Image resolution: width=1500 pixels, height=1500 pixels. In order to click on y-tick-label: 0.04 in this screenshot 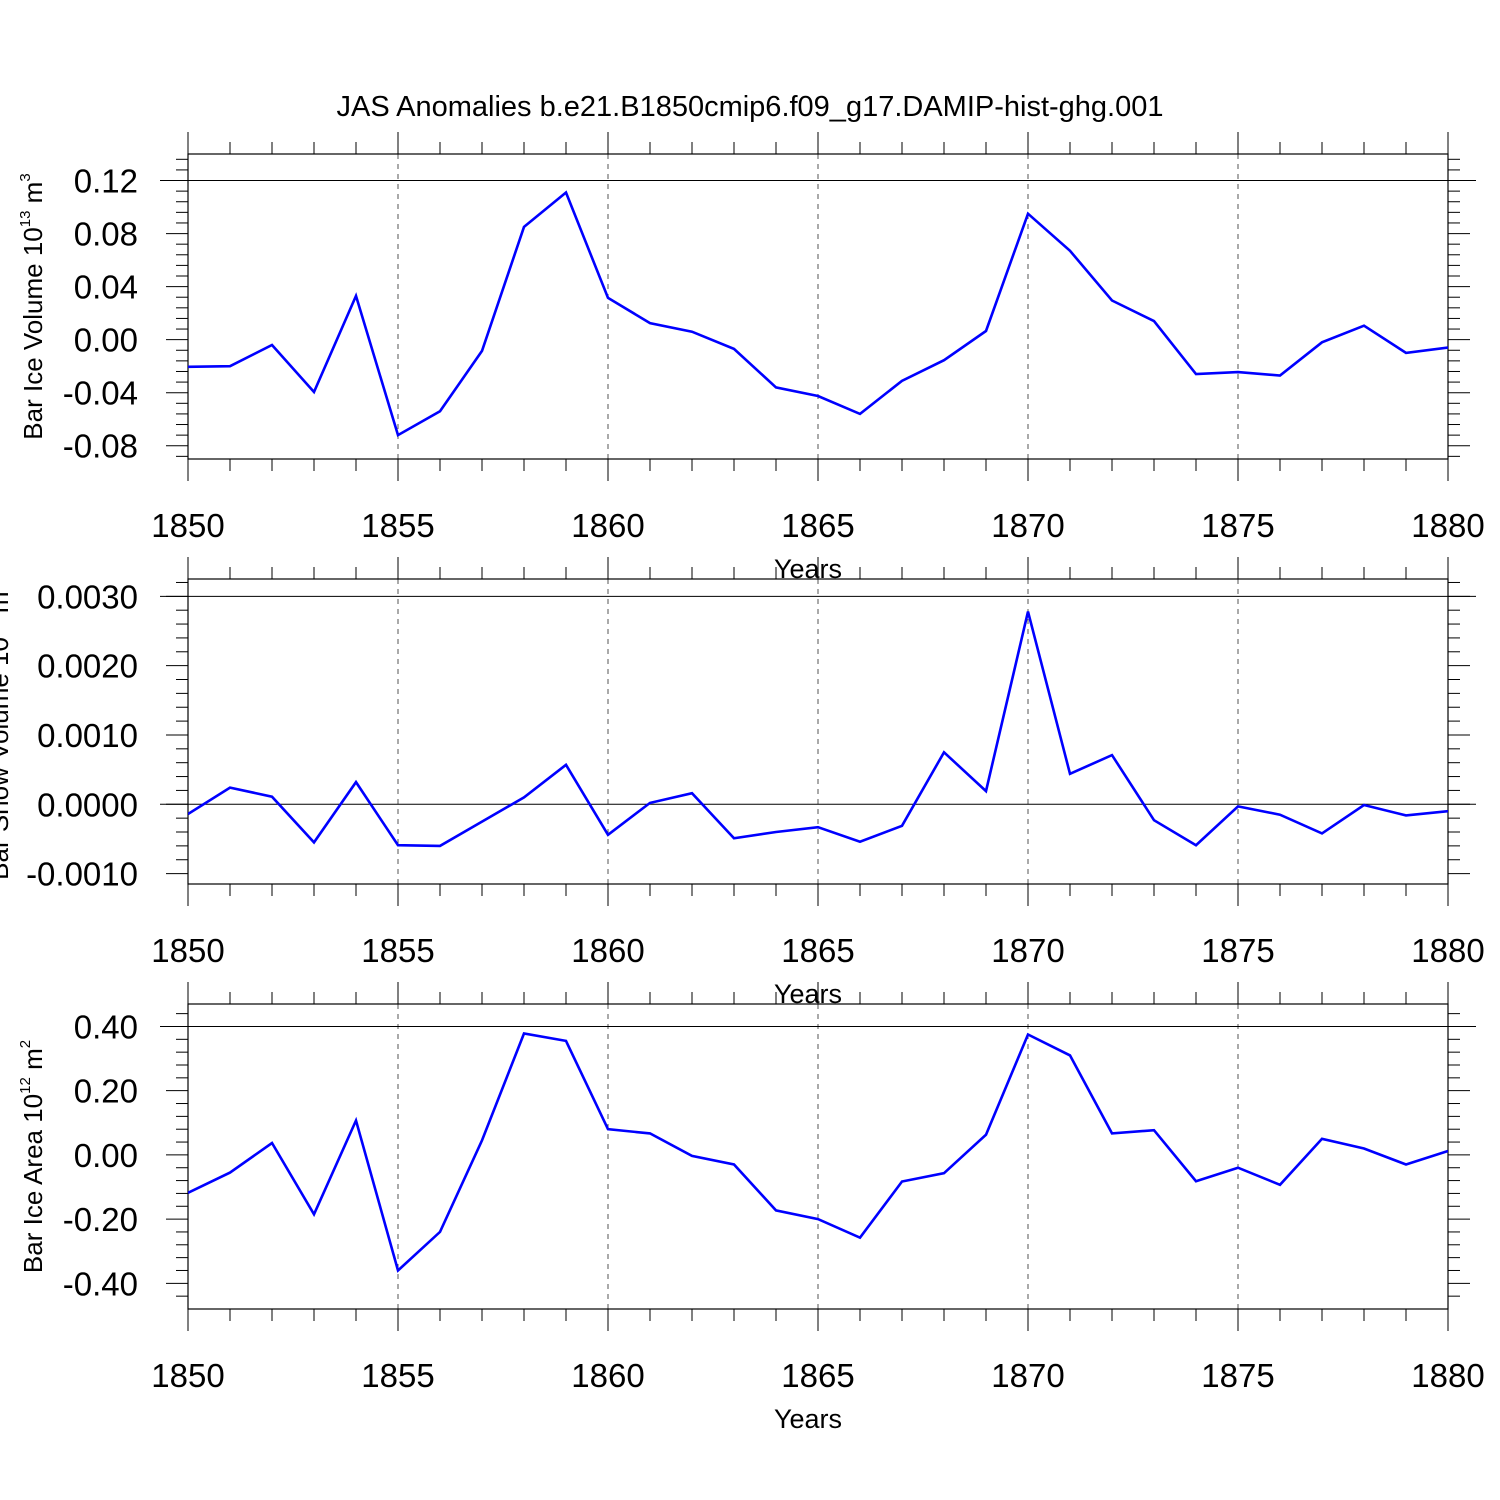, I will do `click(106, 287)`.